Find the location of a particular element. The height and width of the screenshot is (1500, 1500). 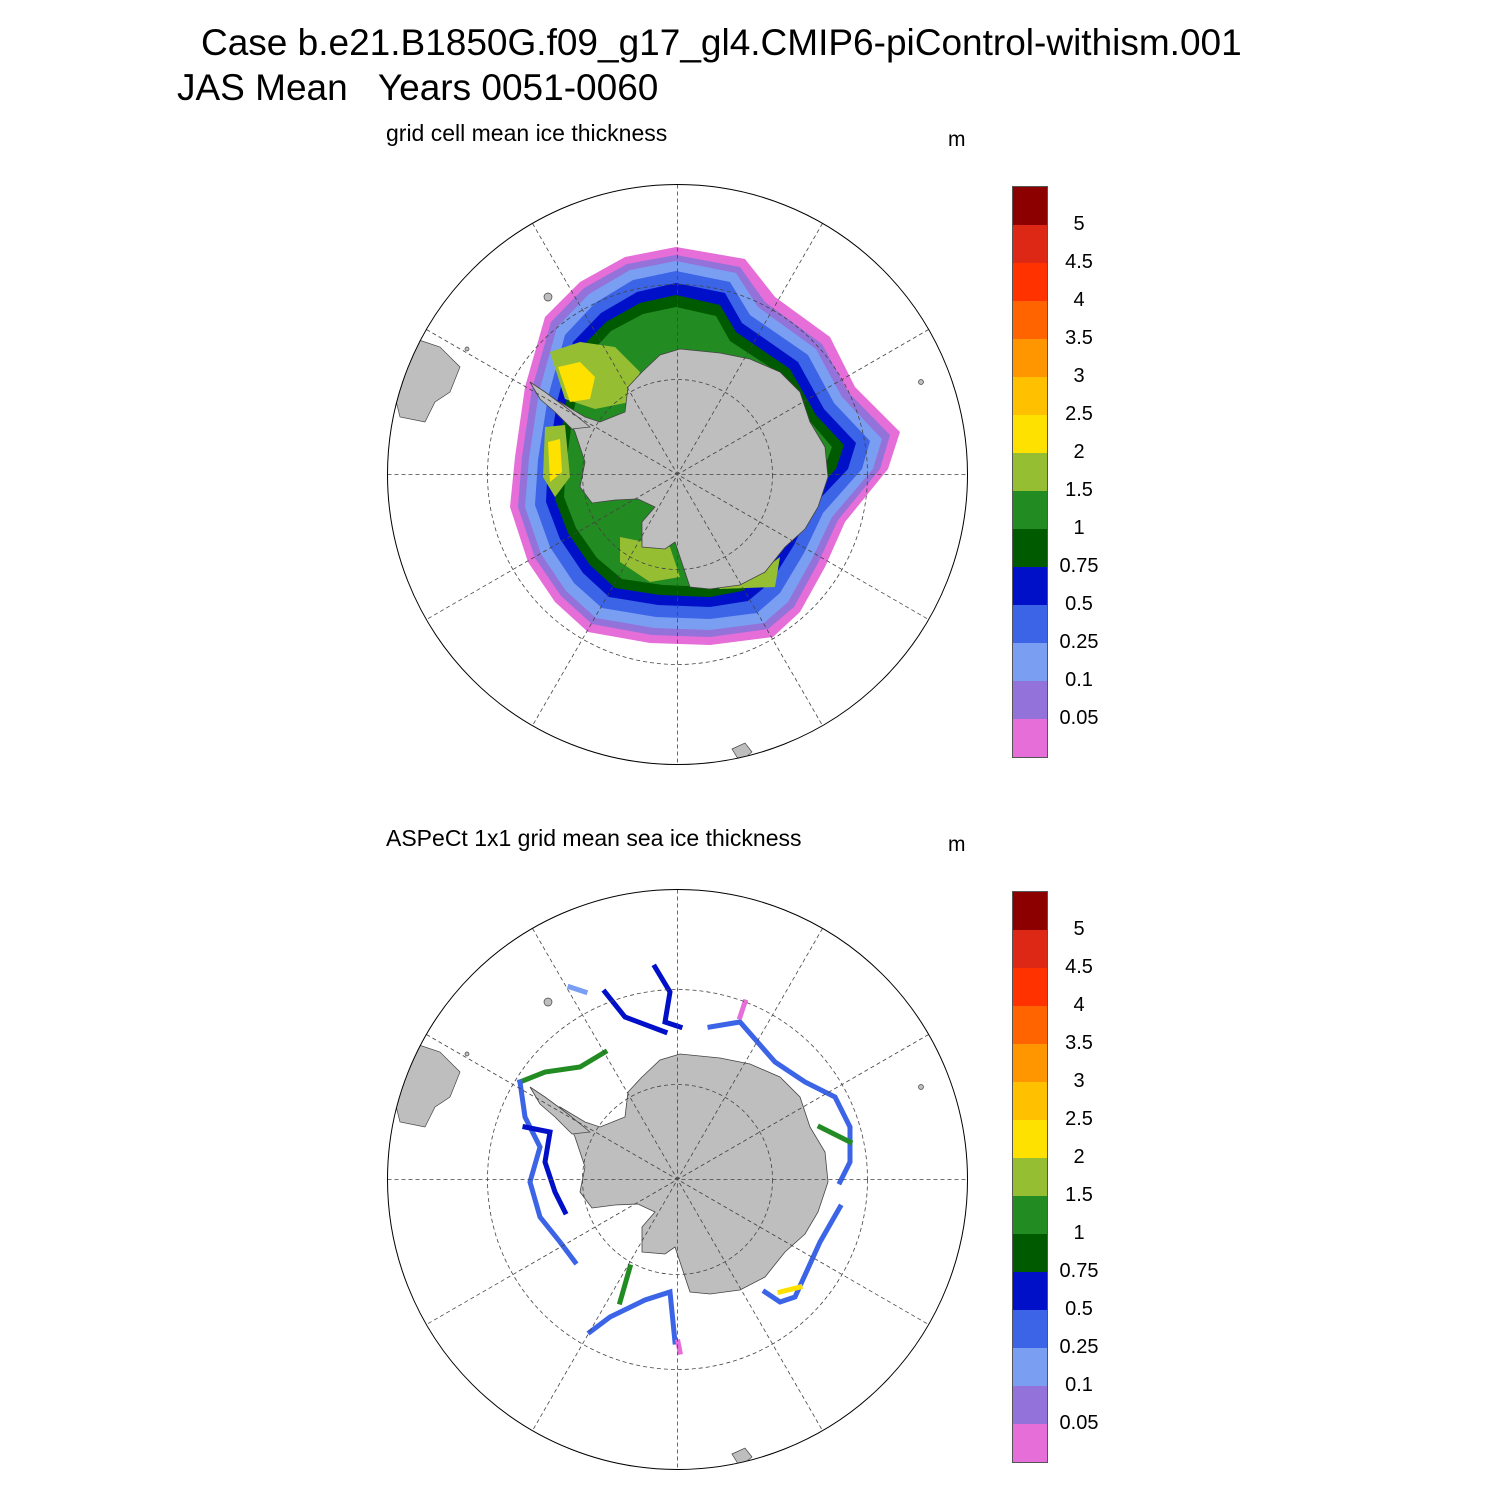

ship-tracks is located at coordinates (685, 1159).